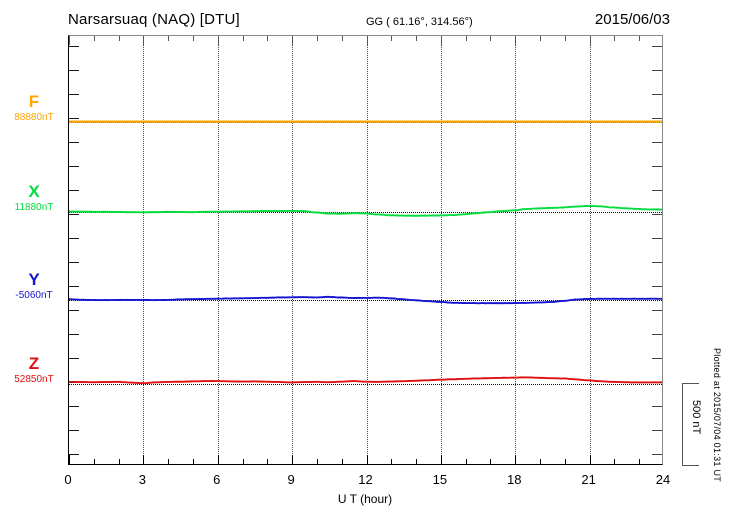  I want to click on x-axis-label: 6, so click(217, 479).